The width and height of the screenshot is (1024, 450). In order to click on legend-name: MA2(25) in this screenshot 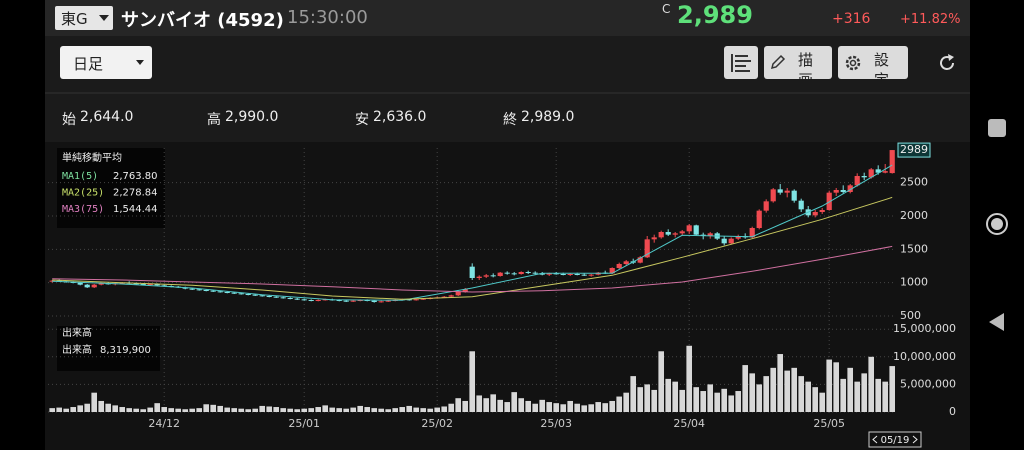, I will do `click(83, 193)`.